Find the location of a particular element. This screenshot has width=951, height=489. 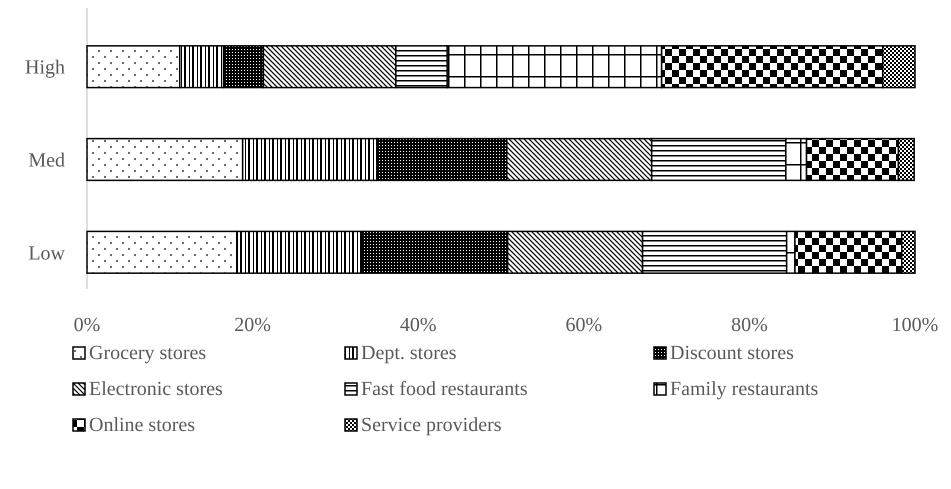

legend-label: Electronic stores is located at coordinates (156, 389).